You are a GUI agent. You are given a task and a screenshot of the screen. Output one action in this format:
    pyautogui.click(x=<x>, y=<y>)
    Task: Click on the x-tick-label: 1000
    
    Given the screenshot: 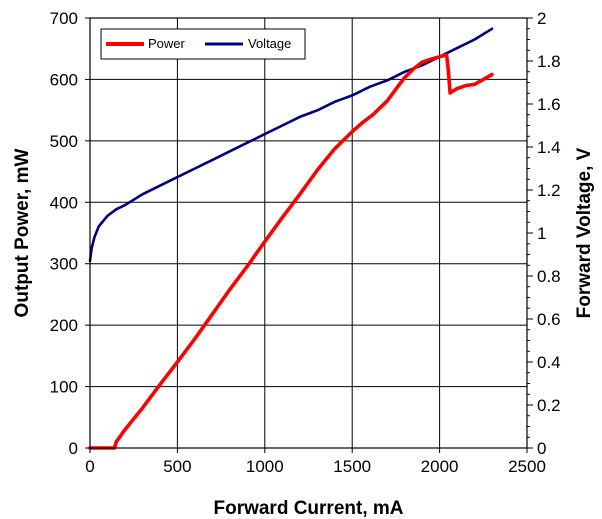 What is the action you would take?
    pyautogui.click(x=265, y=466)
    